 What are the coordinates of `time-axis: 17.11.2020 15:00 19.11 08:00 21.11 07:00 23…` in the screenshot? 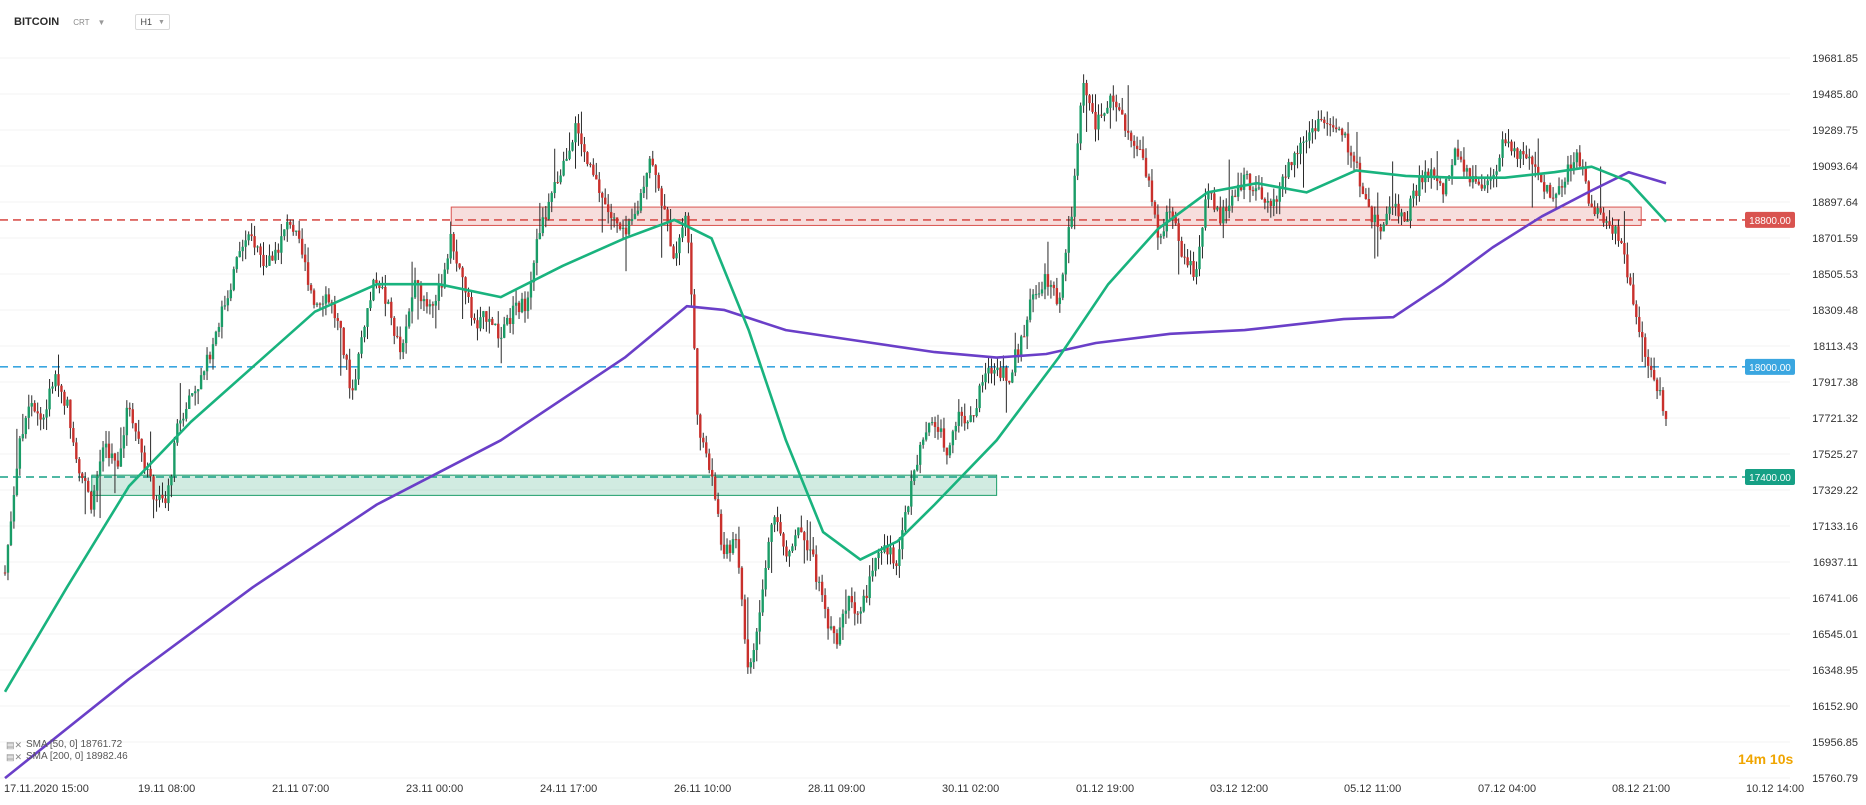 It's located at (904, 789).